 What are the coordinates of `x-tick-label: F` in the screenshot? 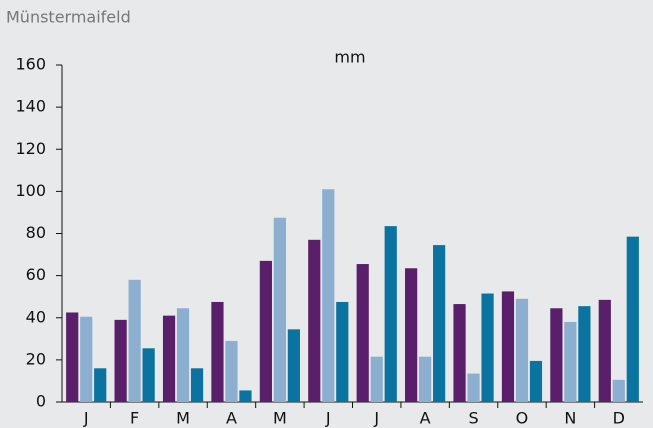 It's located at (134, 418).